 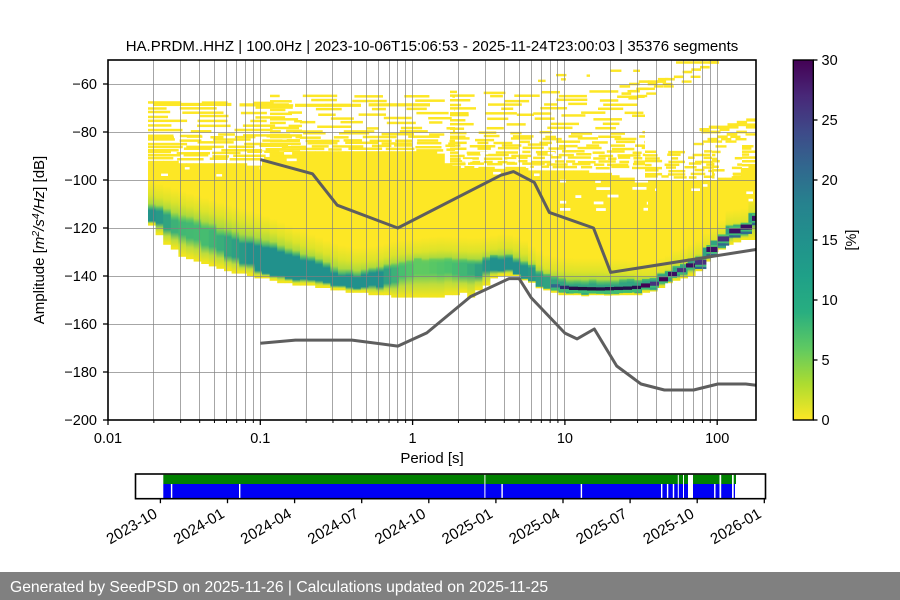 I want to click on svg-text: 1, so click(x=413, y=439).